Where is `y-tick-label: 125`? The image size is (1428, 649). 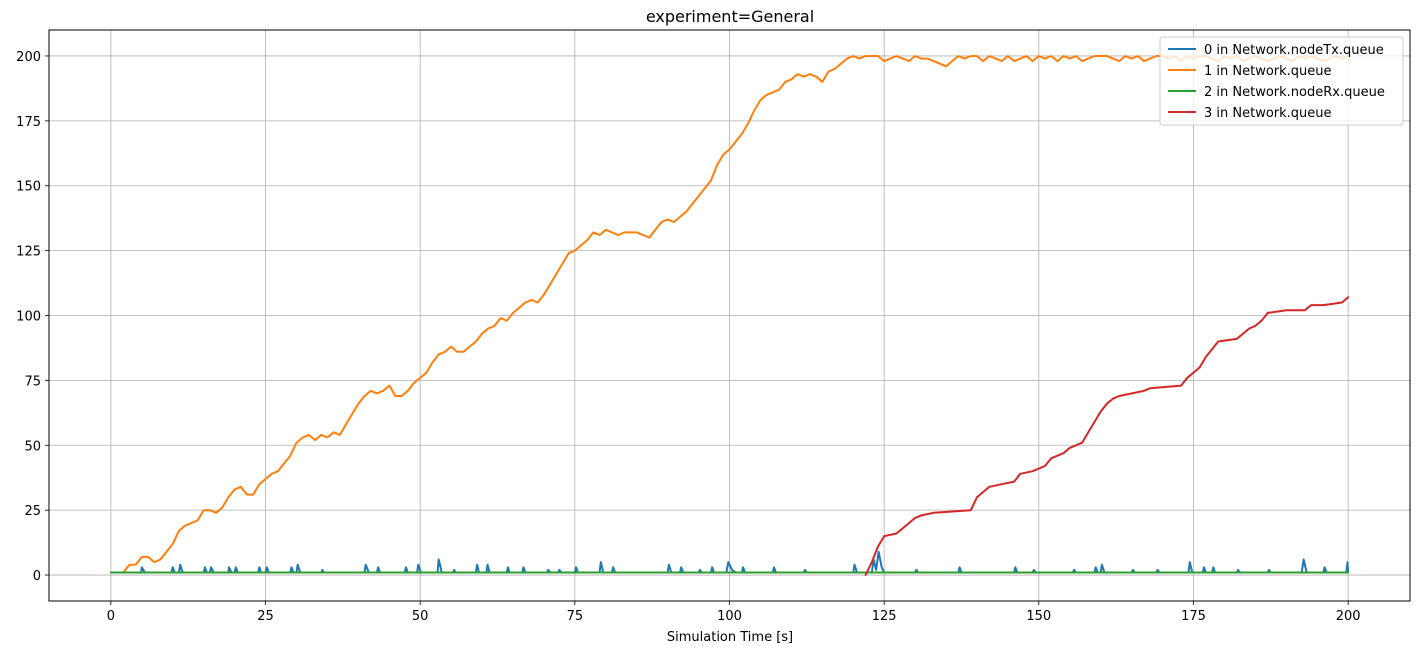
y-tick-label: 125 is located at coordinates (28, 252).